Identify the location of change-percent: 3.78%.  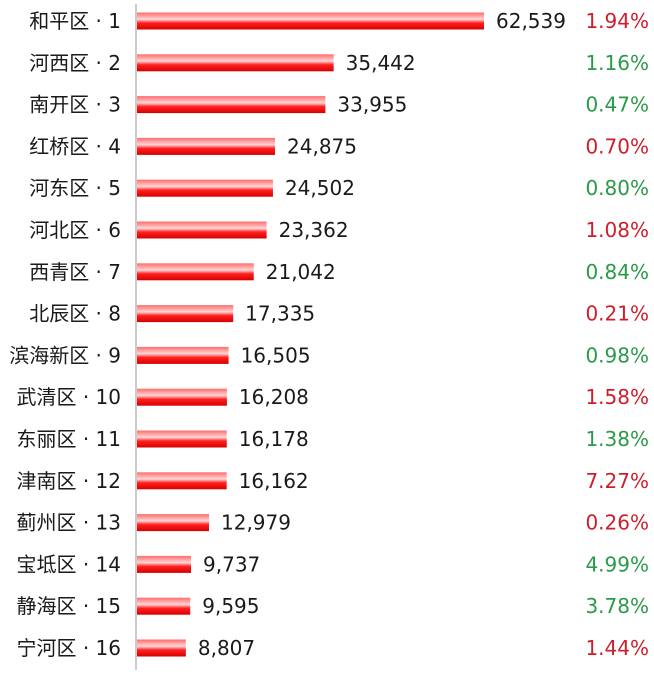
(617, 606).